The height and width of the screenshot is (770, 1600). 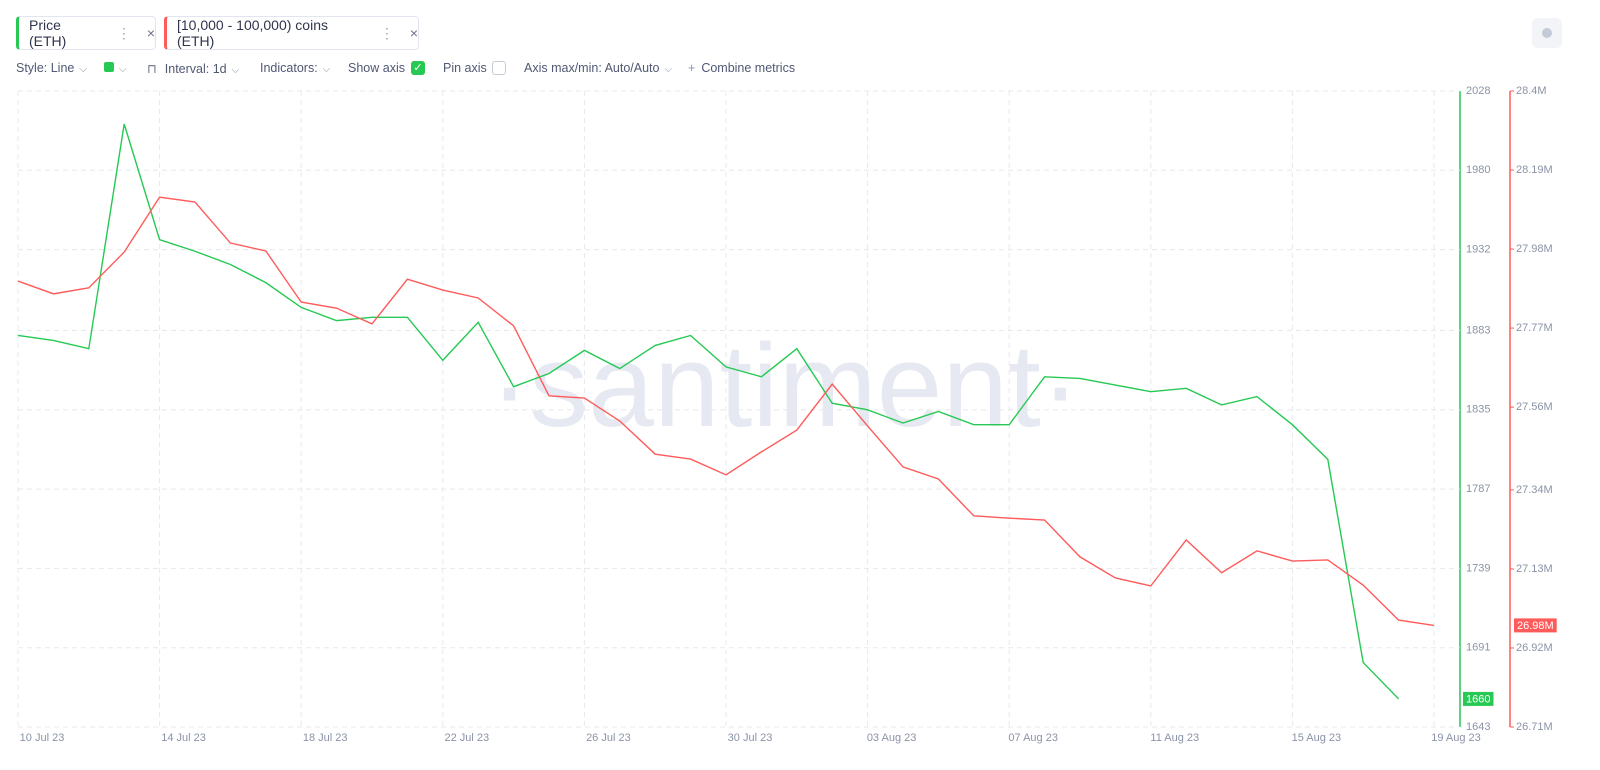 I want to click on button-icon, so click(x=1547, y=33).